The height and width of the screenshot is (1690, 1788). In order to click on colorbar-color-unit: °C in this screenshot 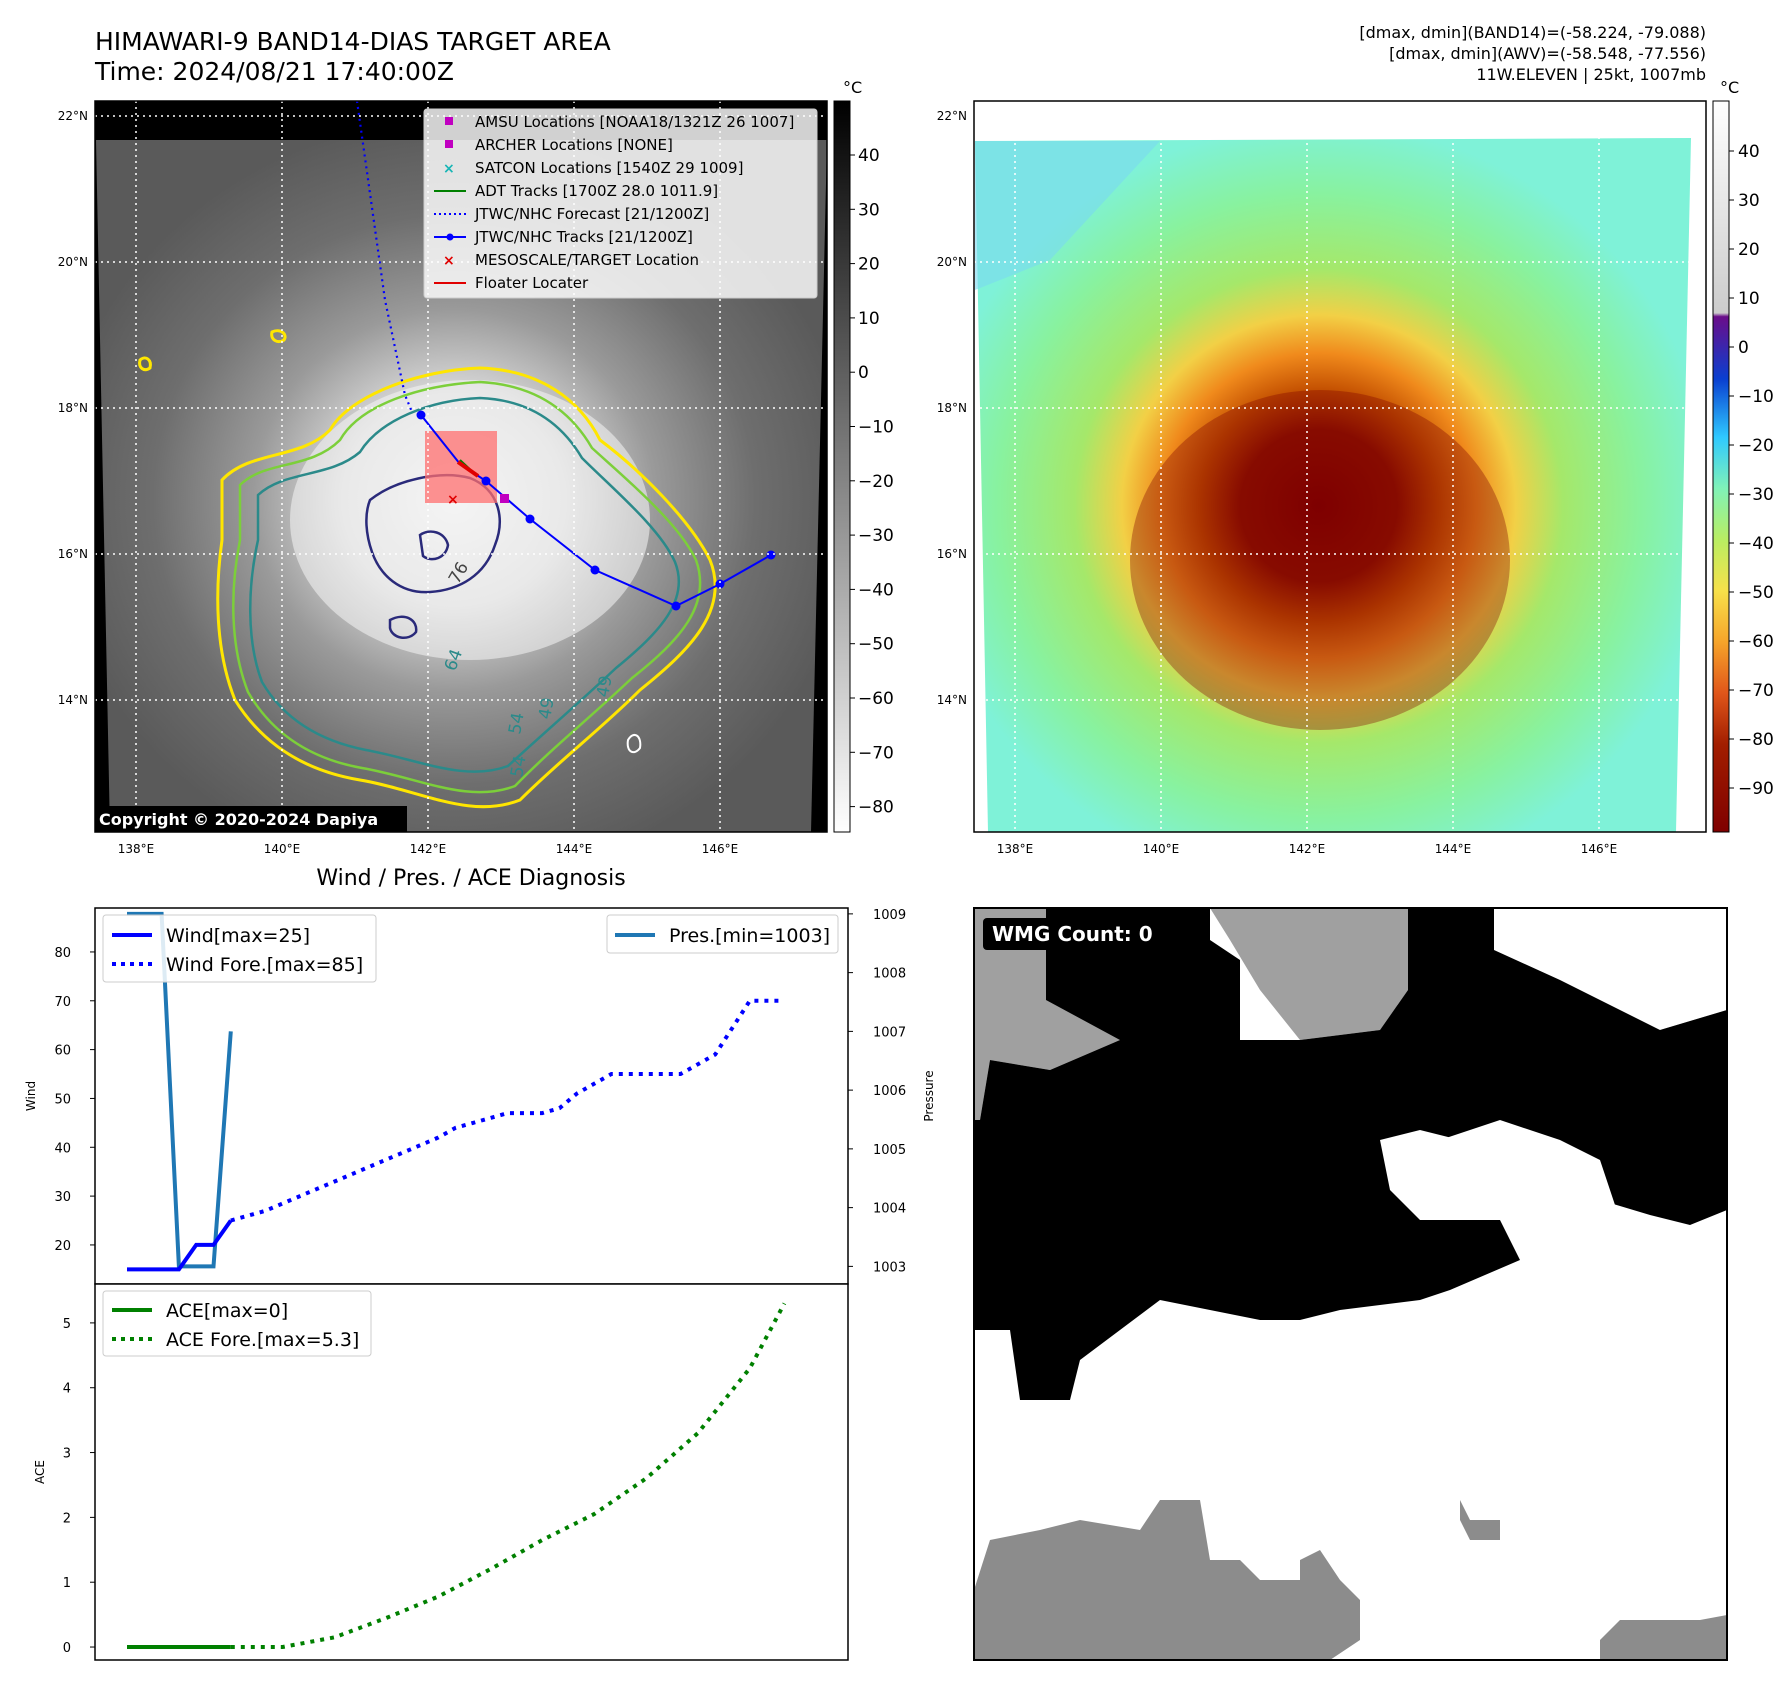, I will do `click(1729, 87)`.